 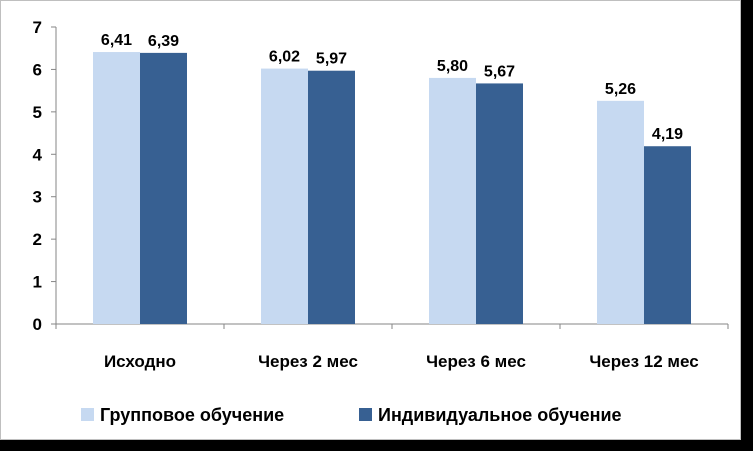 I want to click on data-label: 6,02, so click(x=284, y=57).